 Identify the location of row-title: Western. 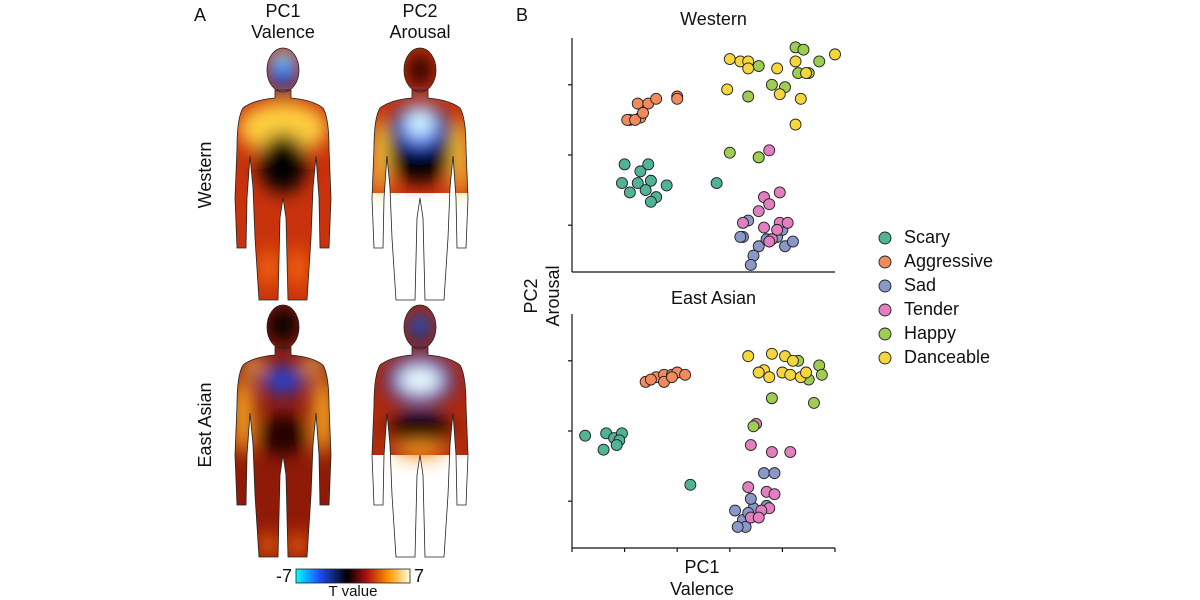
(205, 175).